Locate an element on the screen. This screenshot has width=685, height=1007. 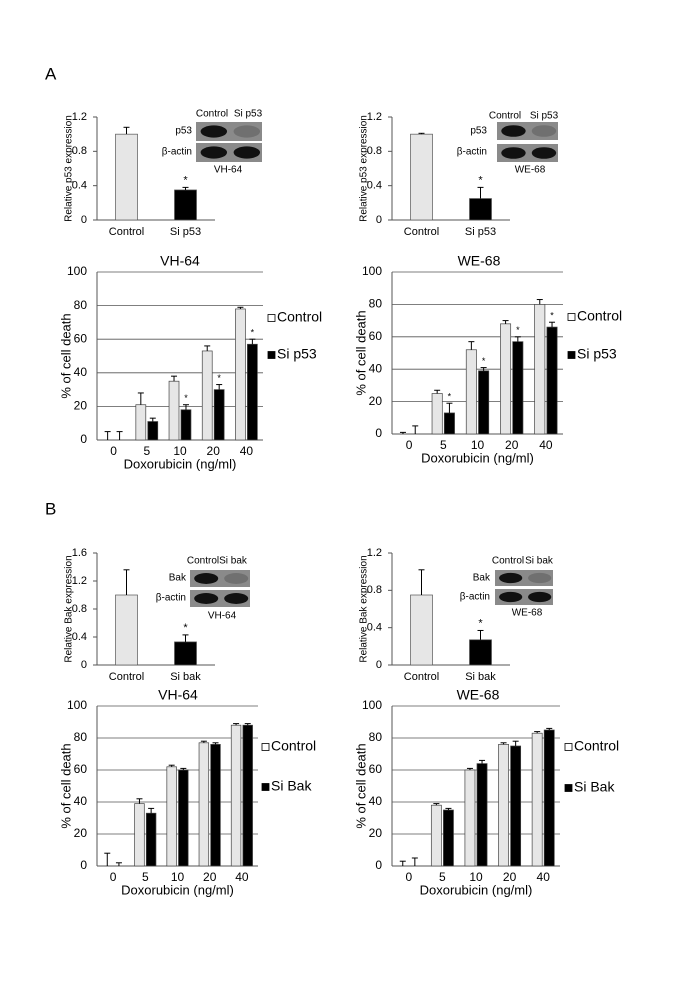
y-axis-label: Relative Bak expression is located at coordinates (69, 608).